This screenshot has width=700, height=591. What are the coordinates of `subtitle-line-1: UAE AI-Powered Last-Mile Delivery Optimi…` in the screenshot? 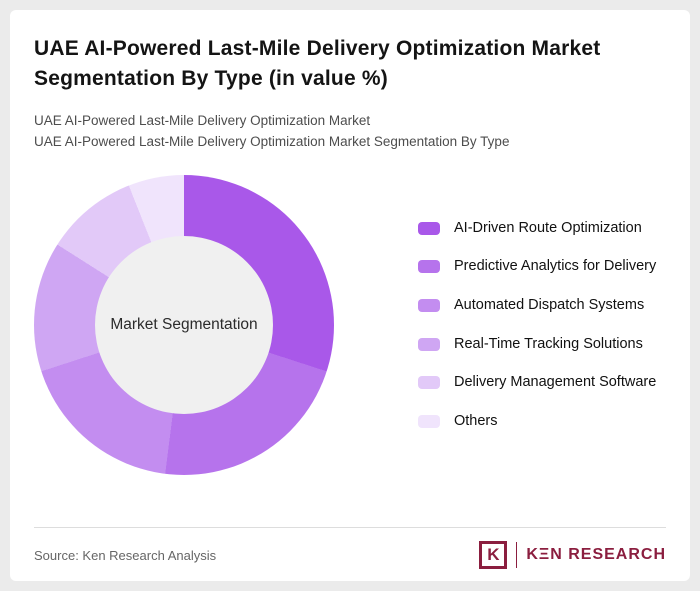 It's located at (202, 120).